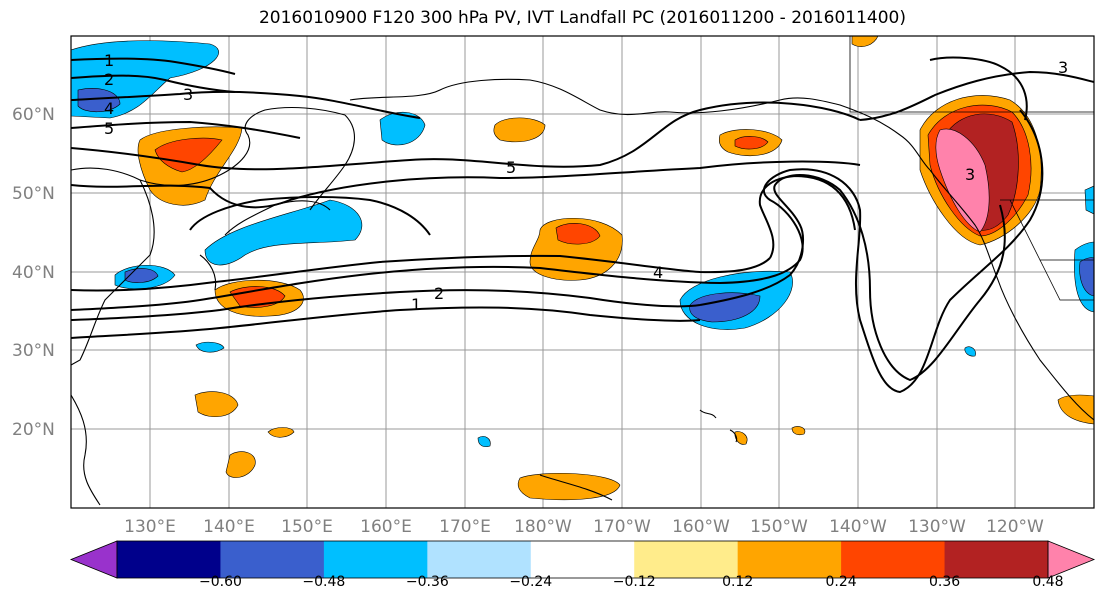  Describe the element at coordinates (33, 115) in the screenshot. I see `lat-label: 60°N` at that location.